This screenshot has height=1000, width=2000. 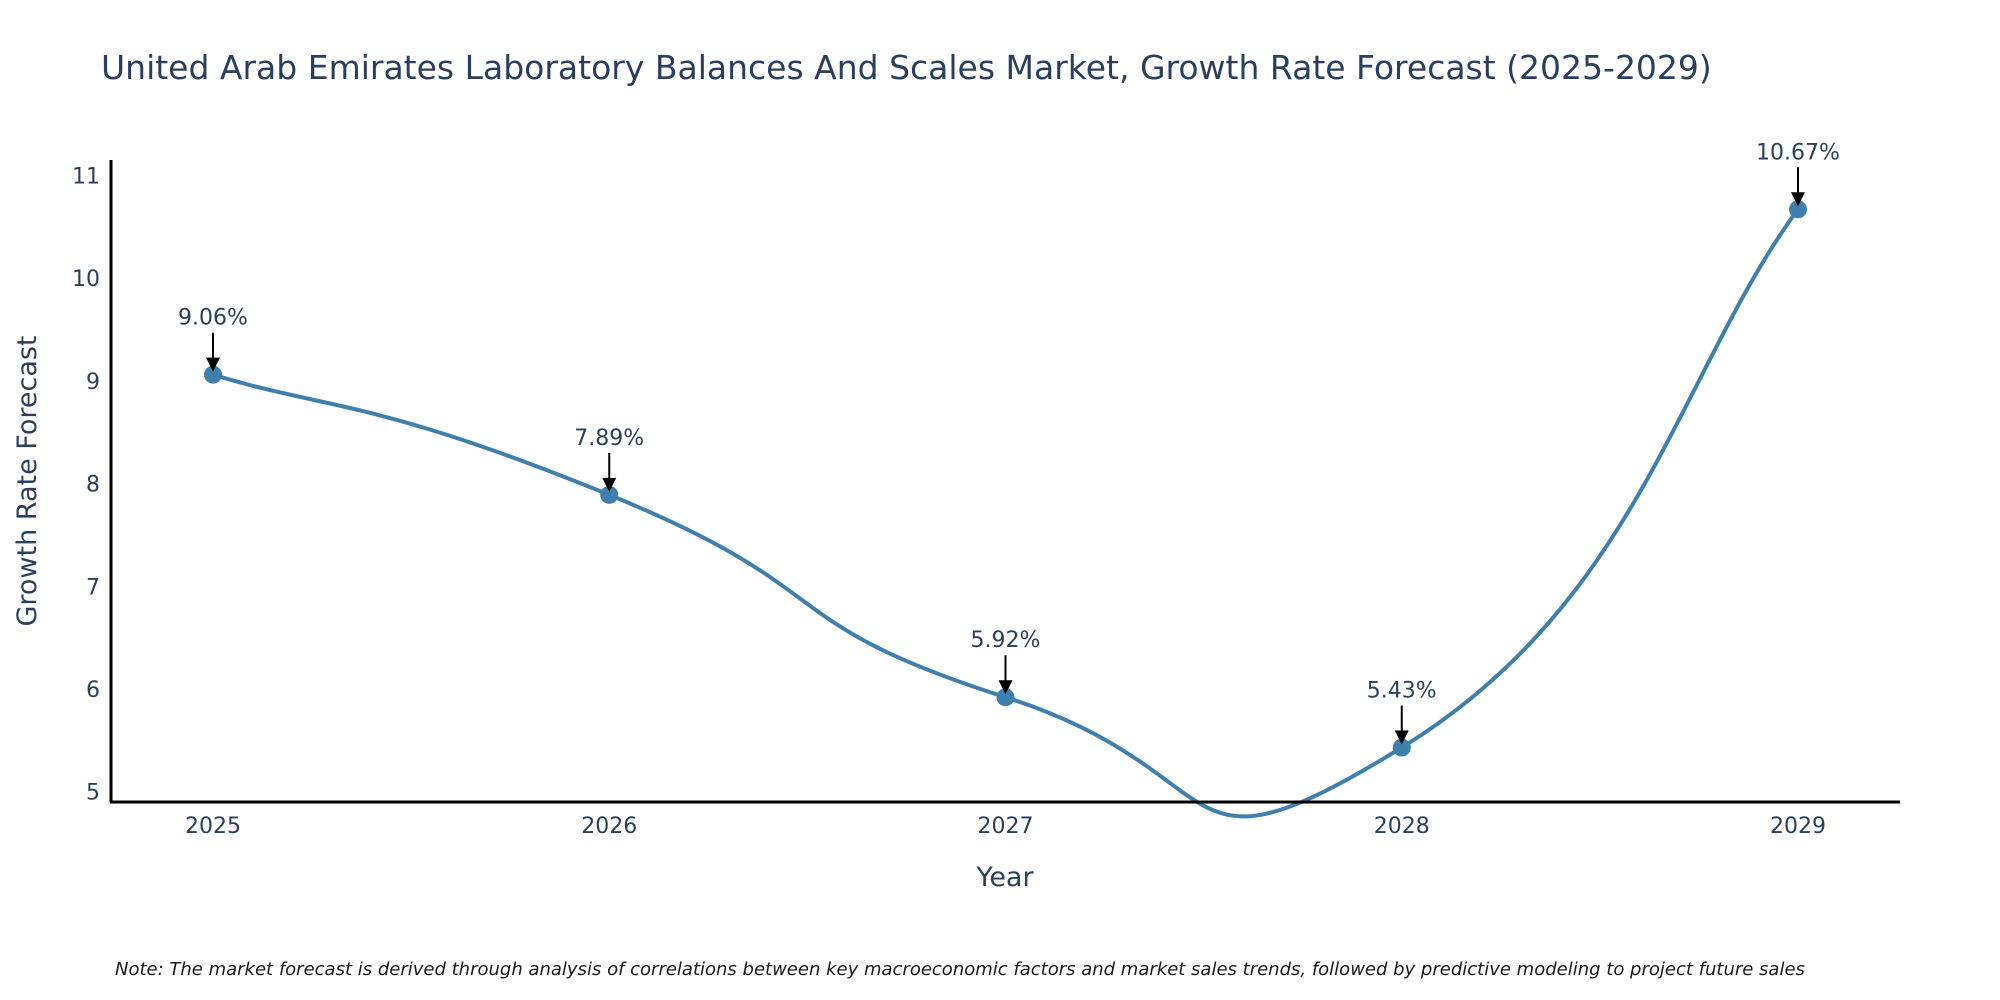 I want to click on data-label: 10.67%, so click(x=1798, y=152).